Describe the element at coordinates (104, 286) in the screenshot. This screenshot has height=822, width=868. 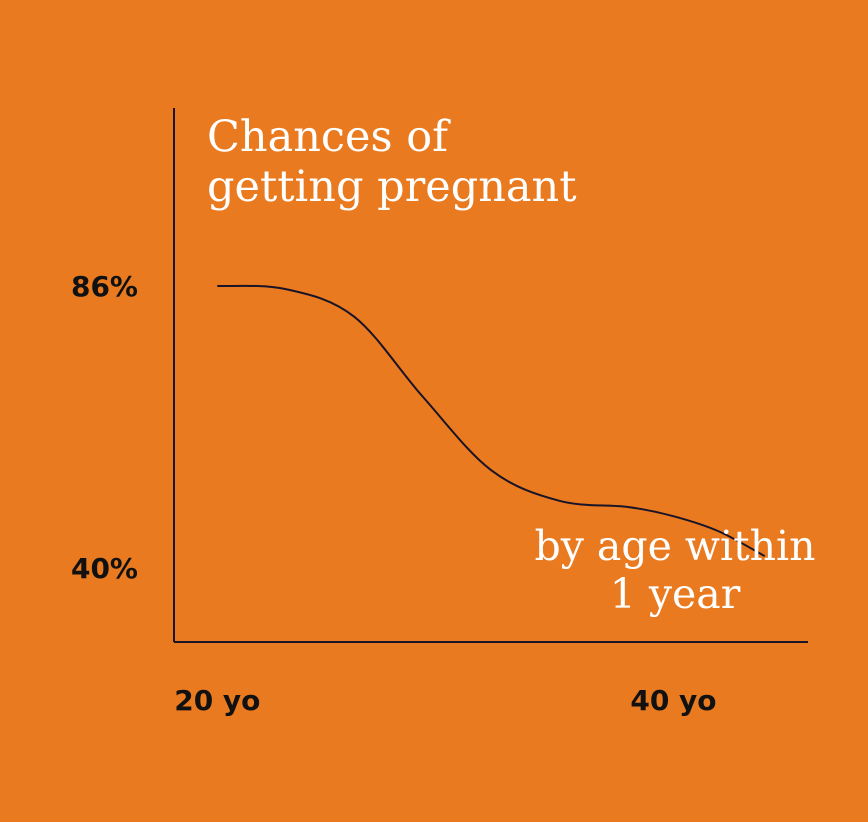
I see `y-tick-label-86: 86%` at that location.